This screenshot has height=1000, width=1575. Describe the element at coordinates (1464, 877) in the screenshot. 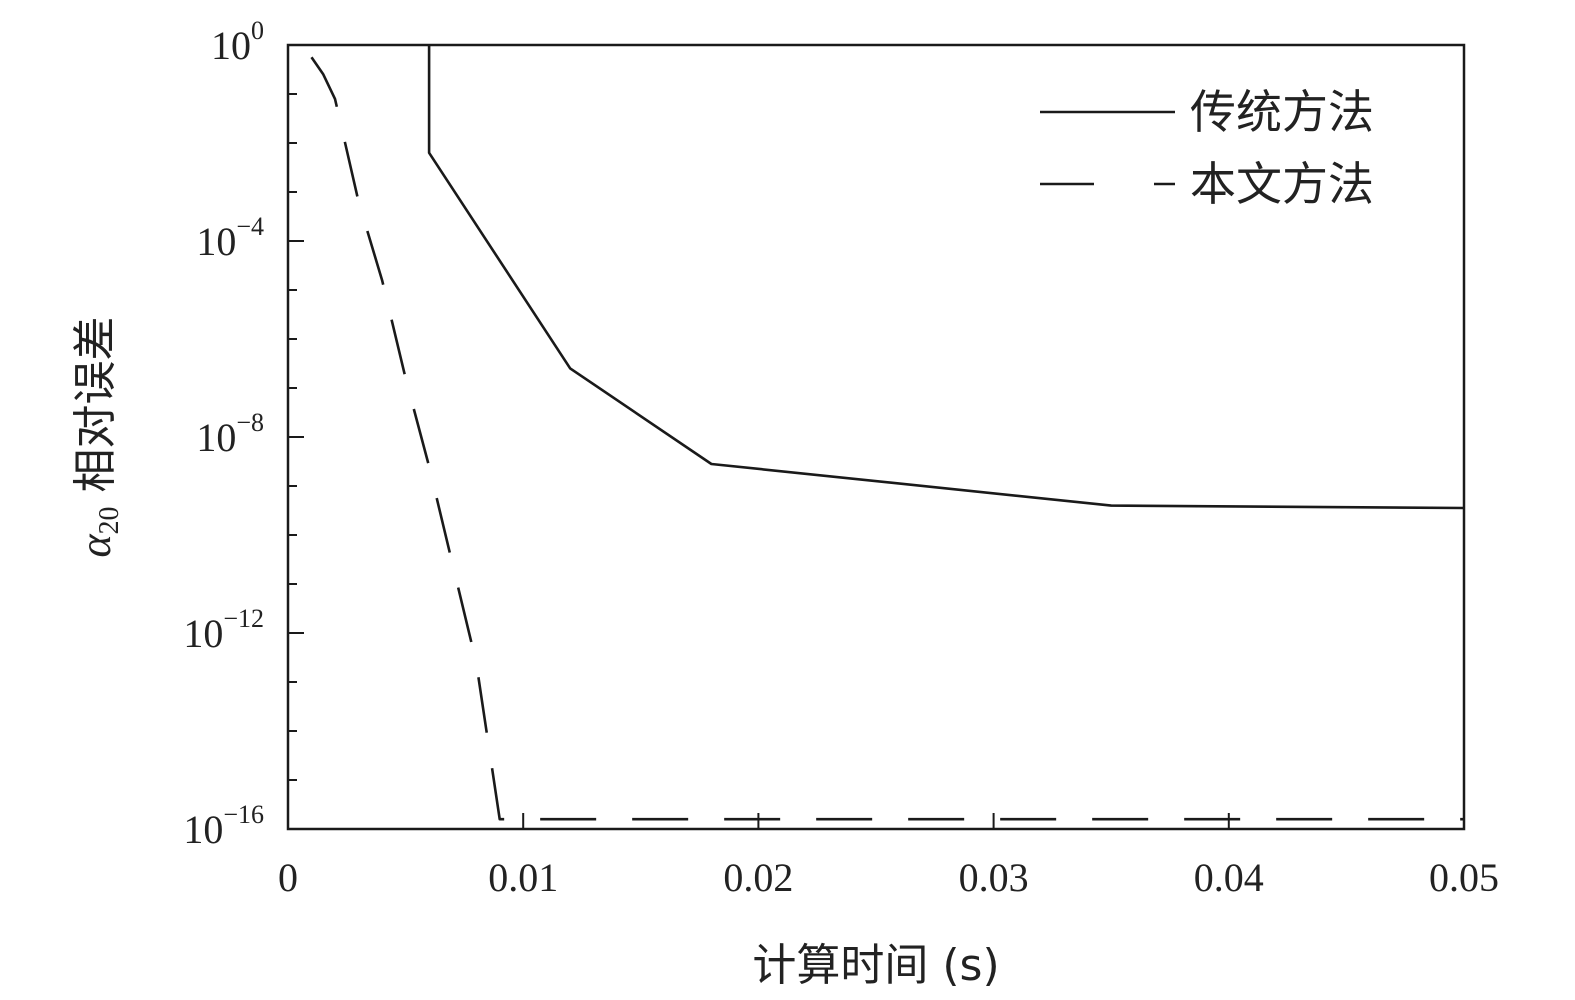

I see `x-tick-label: 0.05` at that location.